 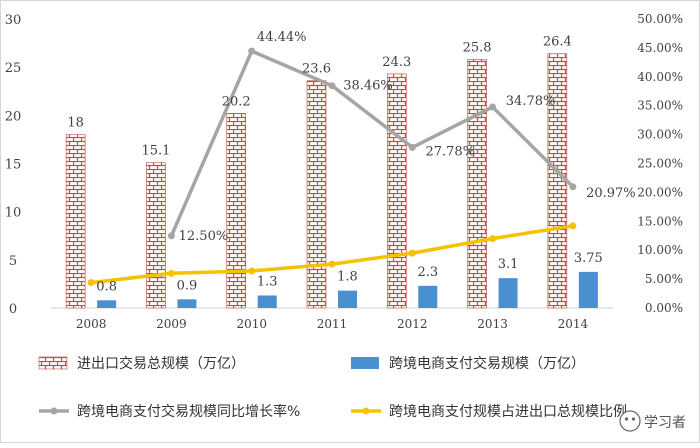 I want to click on wechat-logo-eye-left, so click(x=626, y=419).